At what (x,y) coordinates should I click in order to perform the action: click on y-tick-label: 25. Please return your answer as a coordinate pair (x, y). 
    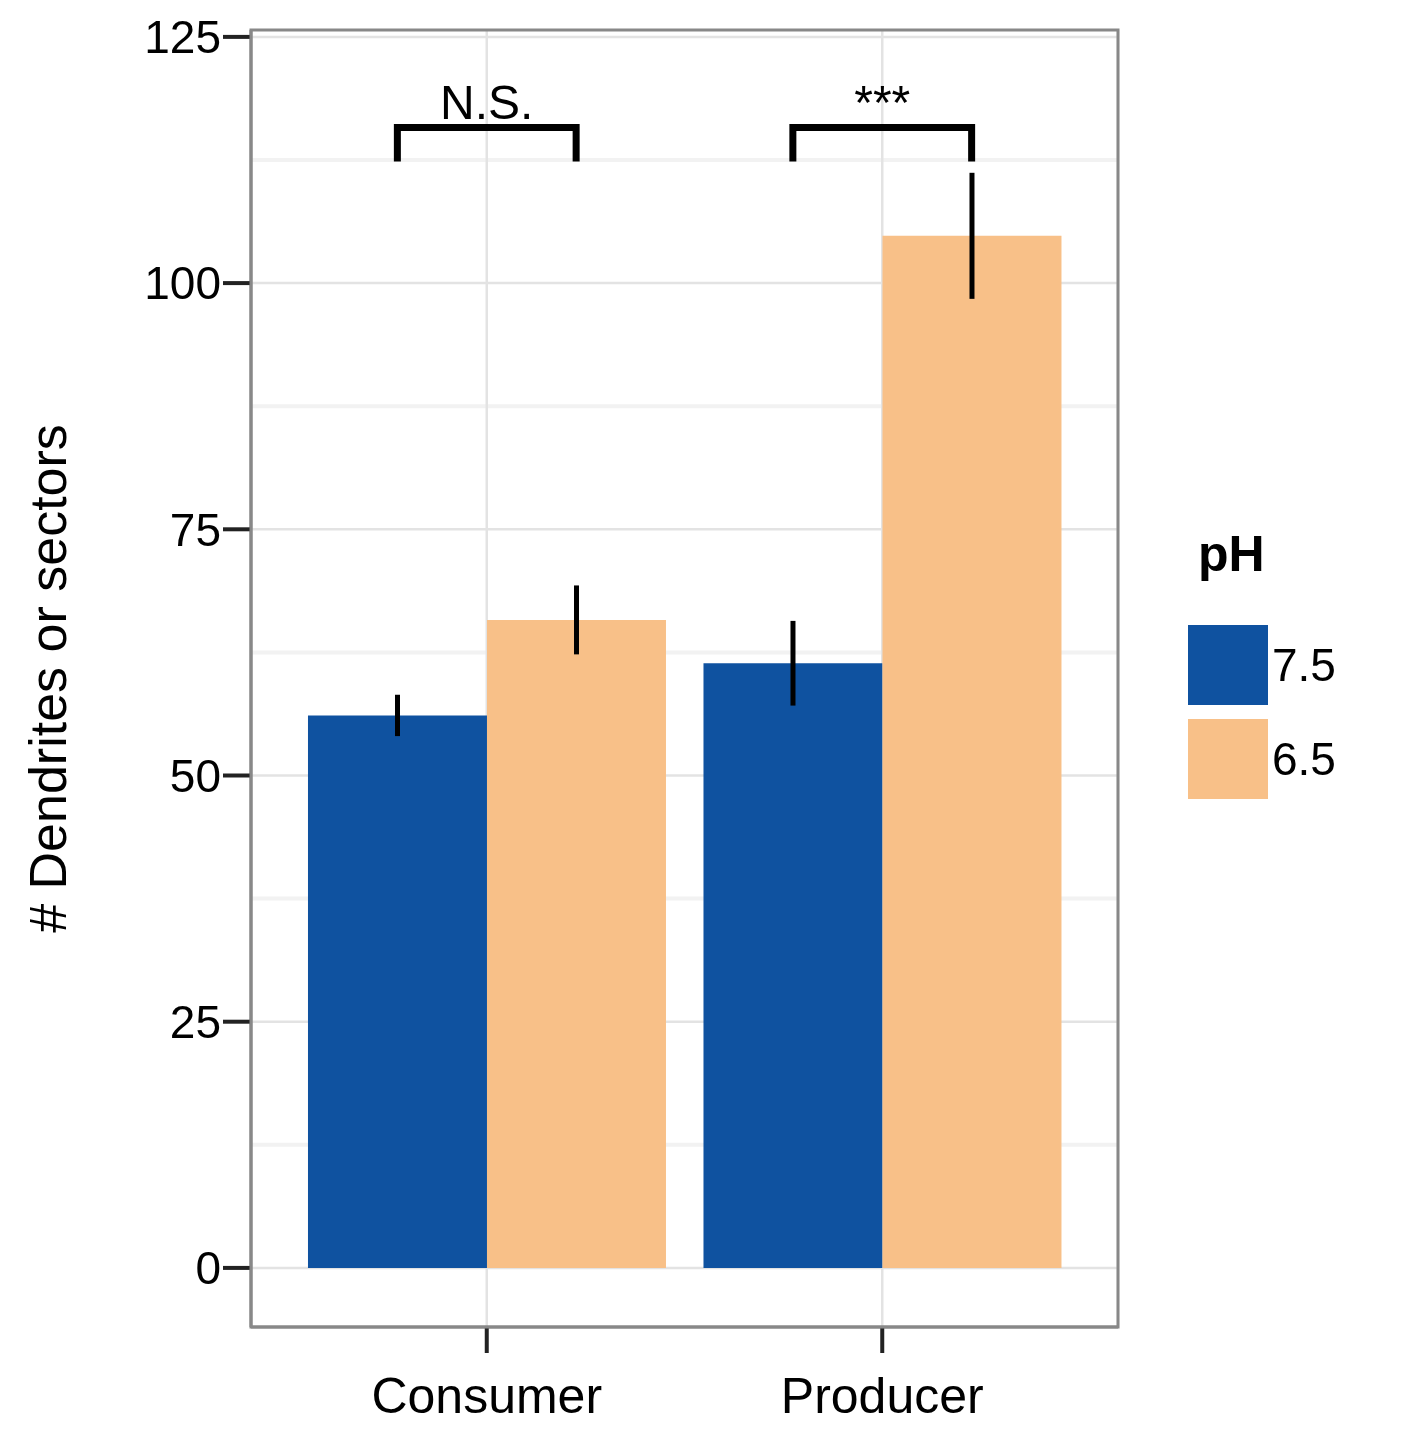
    Looking at the image, I should click on (195, 1022).